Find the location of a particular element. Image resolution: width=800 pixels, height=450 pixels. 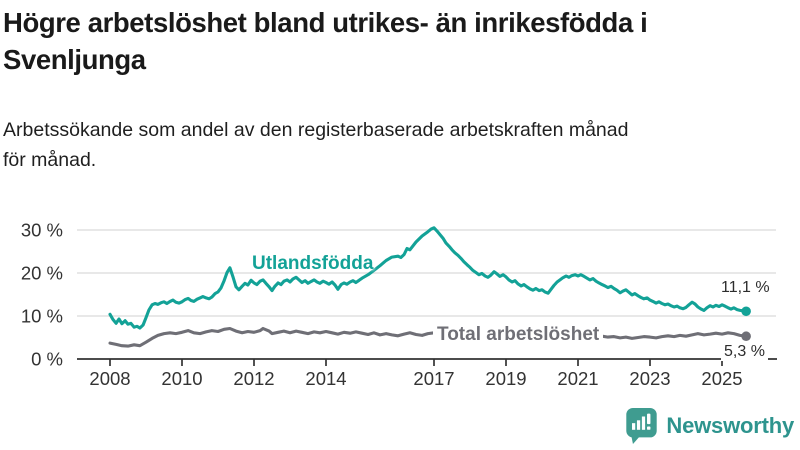

x-axis-tick-label: 2021 is located at coordinates (577, 378).